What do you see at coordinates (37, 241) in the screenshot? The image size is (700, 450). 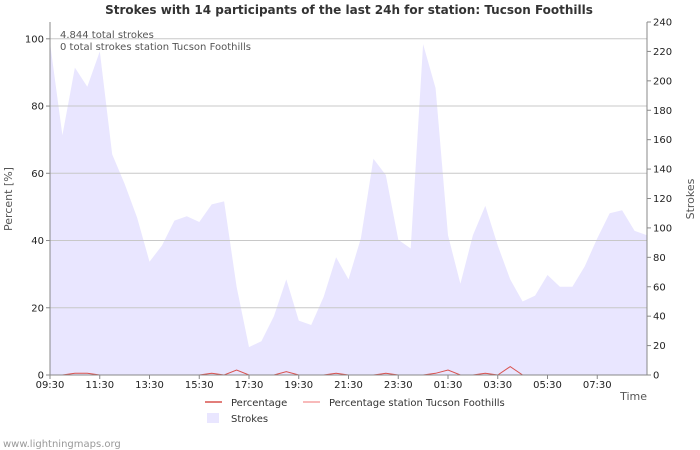 I see `y-left-tick-label: 40` at bounding box center [37, 241].